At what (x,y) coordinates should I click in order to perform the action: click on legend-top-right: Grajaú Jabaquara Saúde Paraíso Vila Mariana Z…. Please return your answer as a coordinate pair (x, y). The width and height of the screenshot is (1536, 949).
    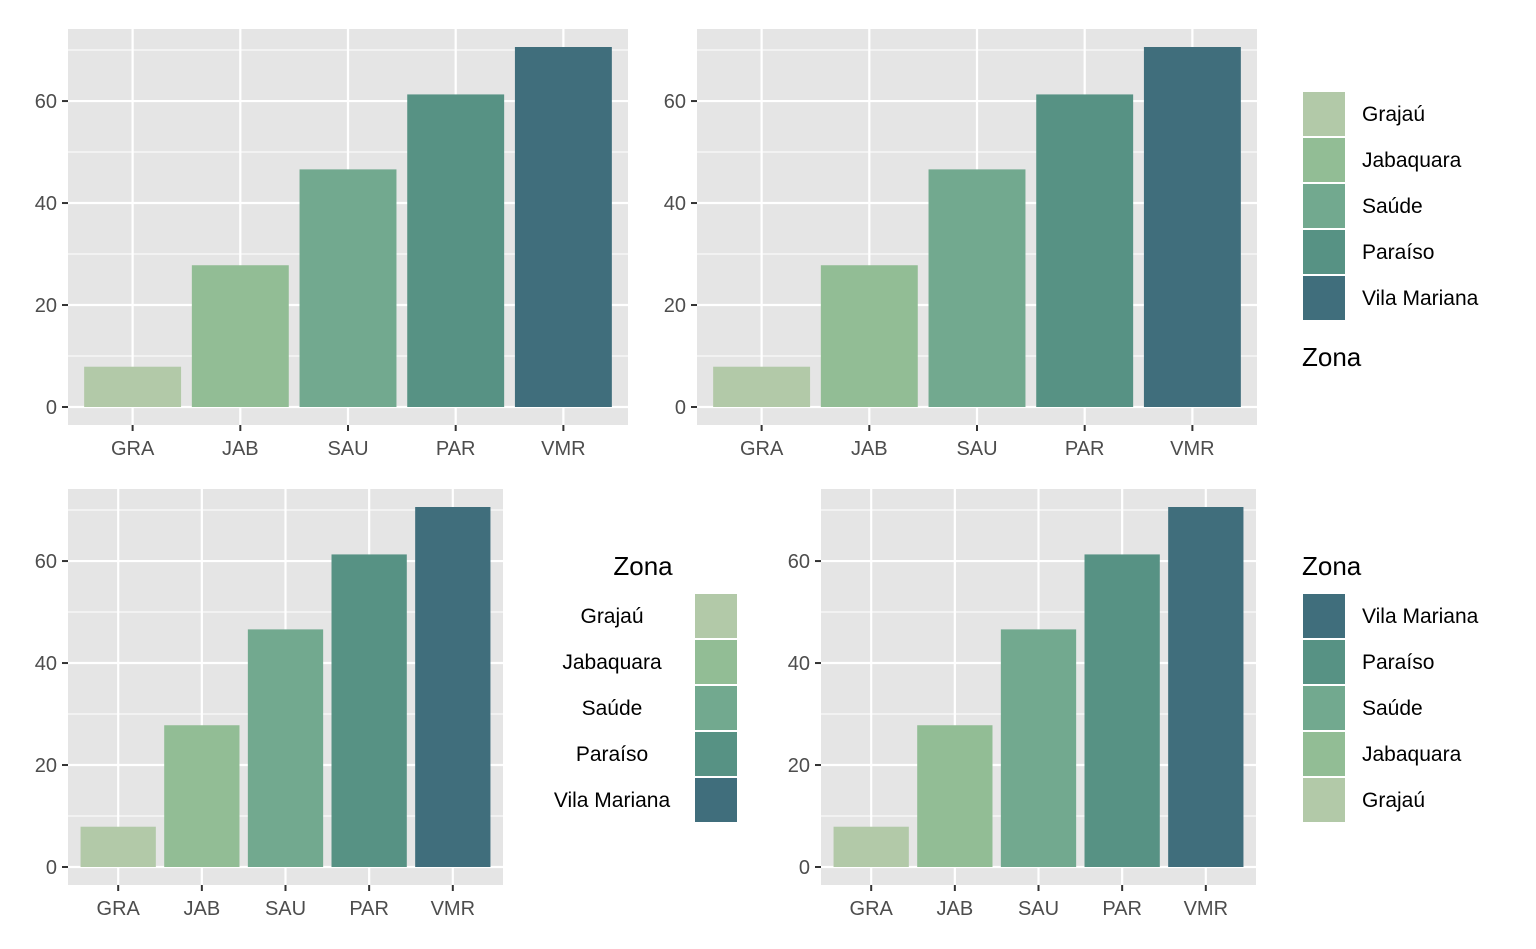
    Looking at the image, I should click on (1390, 231).